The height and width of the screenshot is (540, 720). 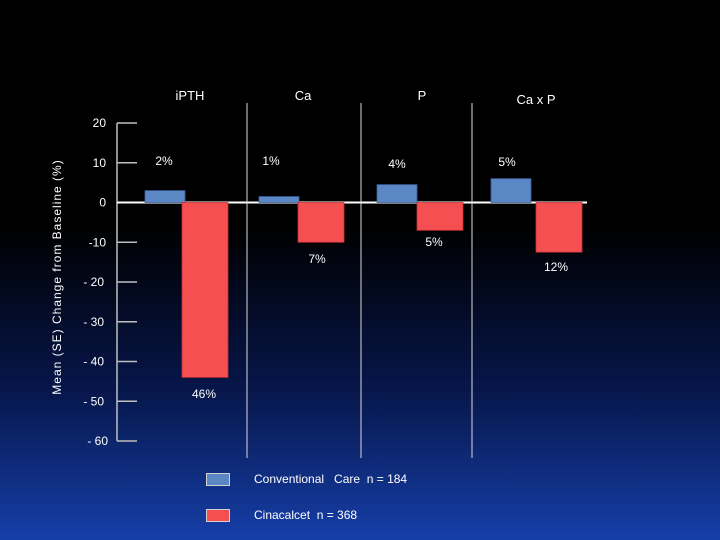 I want to click on category-label: Ca, so click(x=303, y=95).